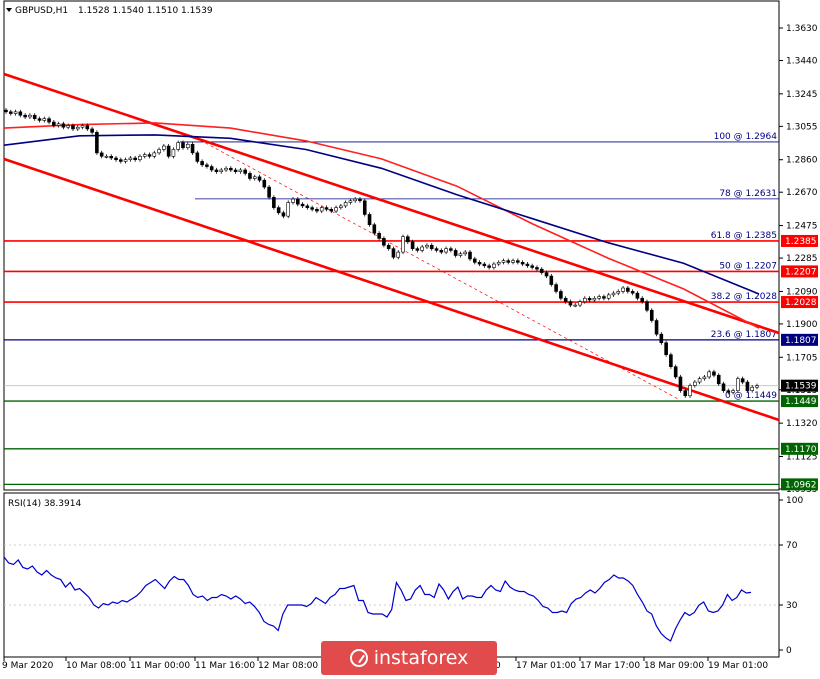 This screenshot has height=679, width=820. I want to click on fibonacci-label: 61.8 @ 1.2385, so click(744, 236).